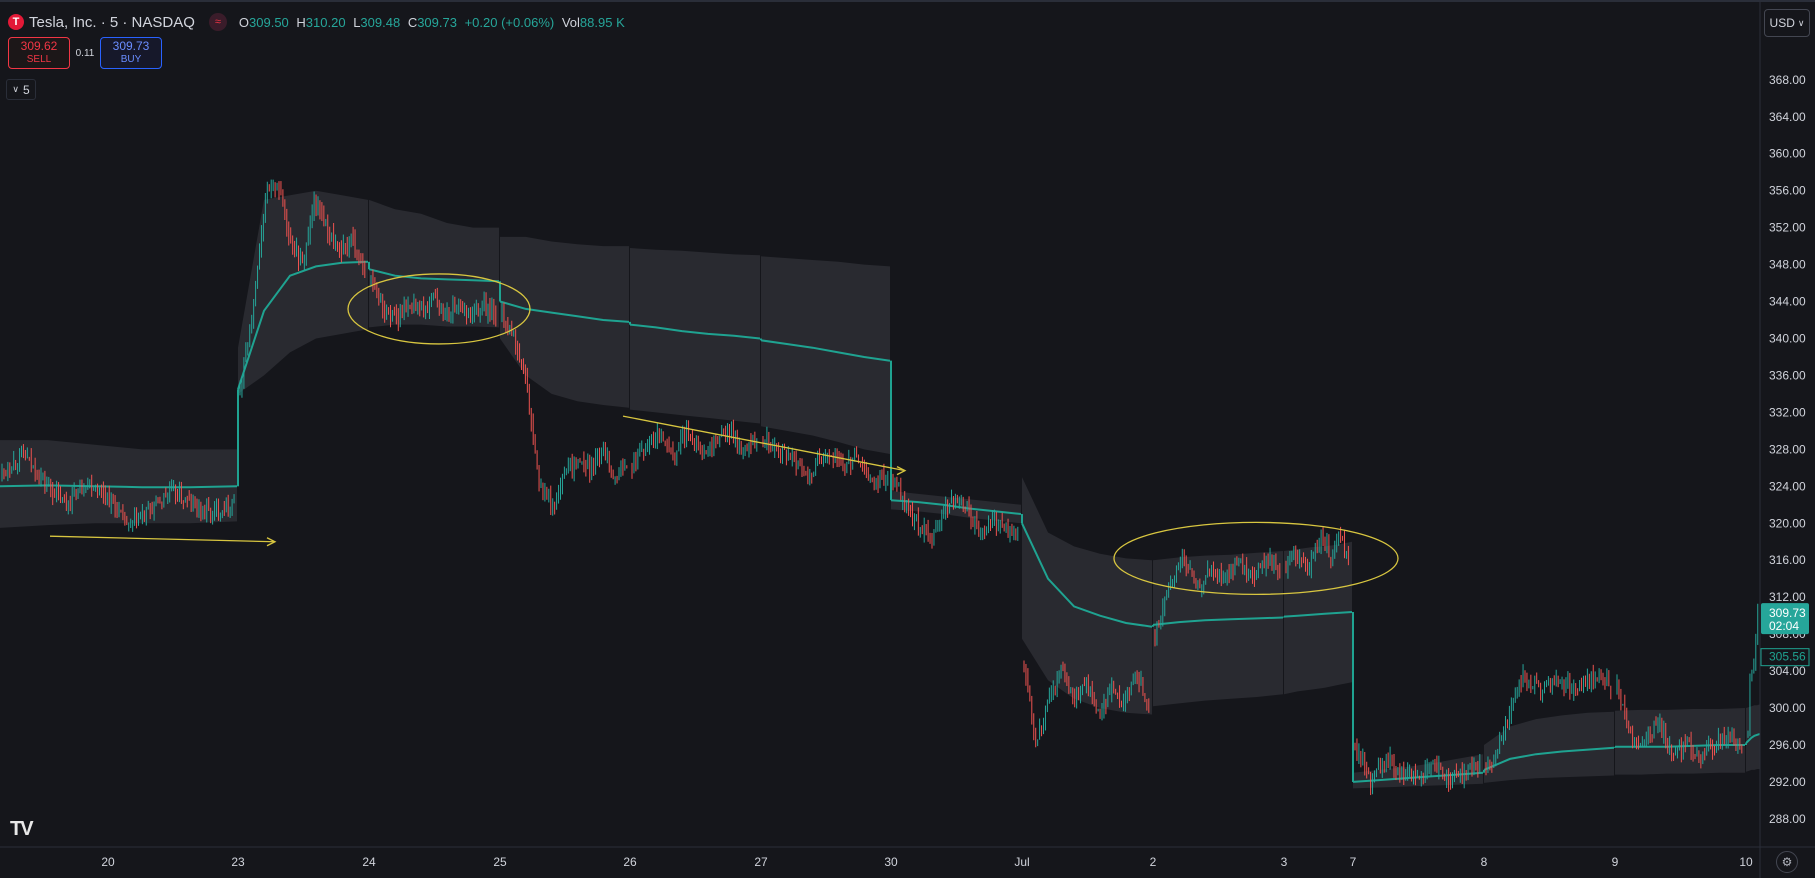 The width and height of the screenshot is (1815, 878). I want to click on tesla-logo-icon: T, so click(16, 22).